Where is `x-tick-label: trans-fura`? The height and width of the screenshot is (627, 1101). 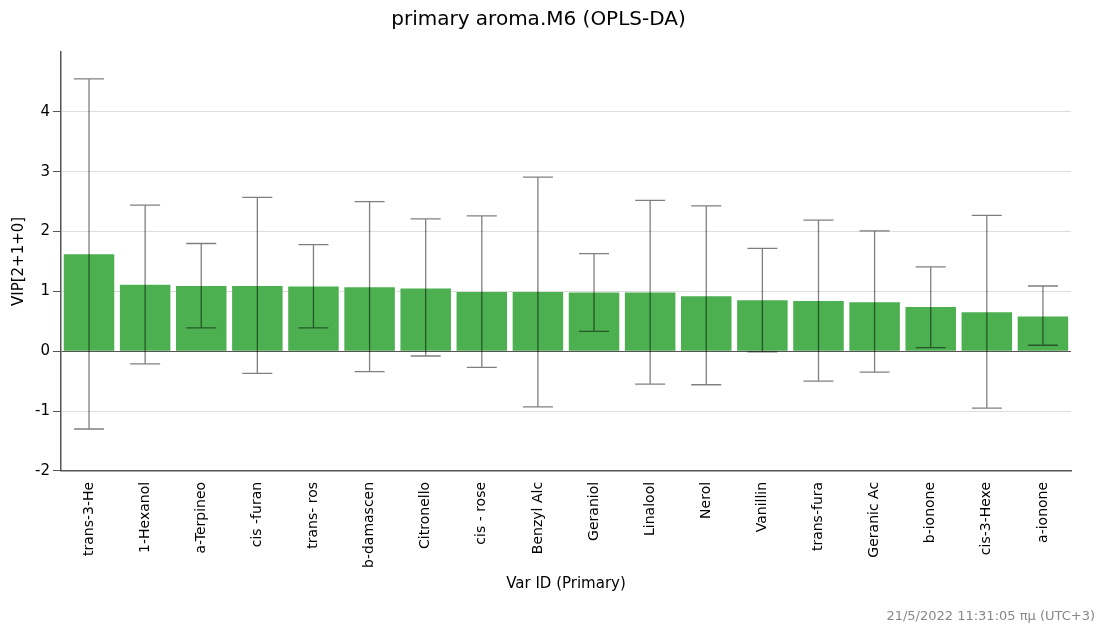
x-tick-label: trans-fura is located at coordinates (817, 516).